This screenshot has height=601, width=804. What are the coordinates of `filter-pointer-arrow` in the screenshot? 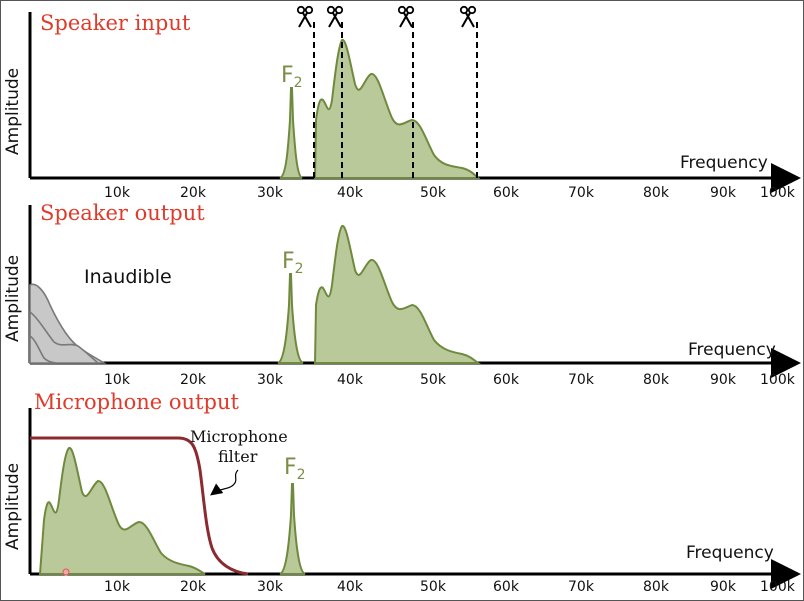 It's located at (224, 482).